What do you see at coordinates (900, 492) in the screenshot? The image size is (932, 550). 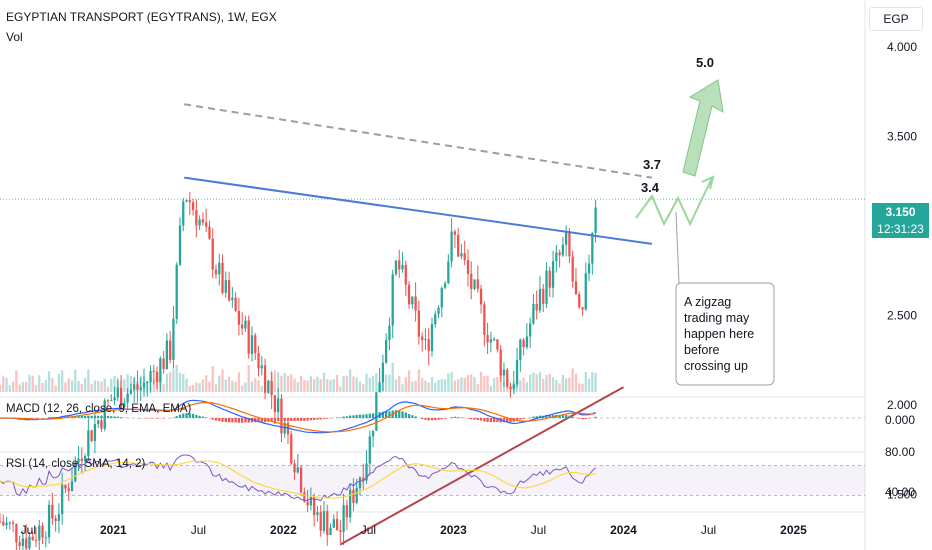 I see `rsi-tick-label: 40.00` at bounding box center [900, 492].